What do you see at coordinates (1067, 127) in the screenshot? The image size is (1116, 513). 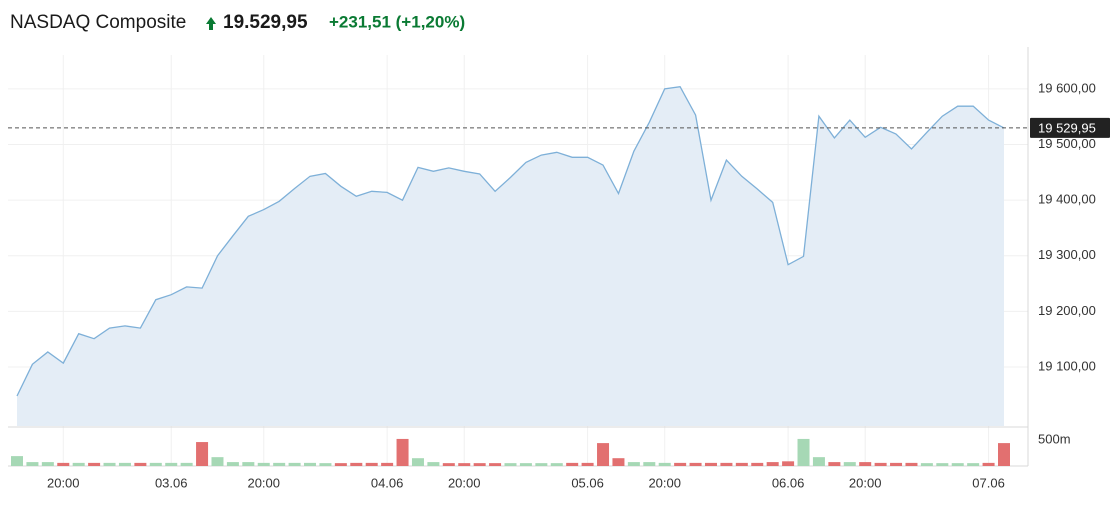 I see `last-value-label: 19 529,95` at bounding box center [1067, 127].